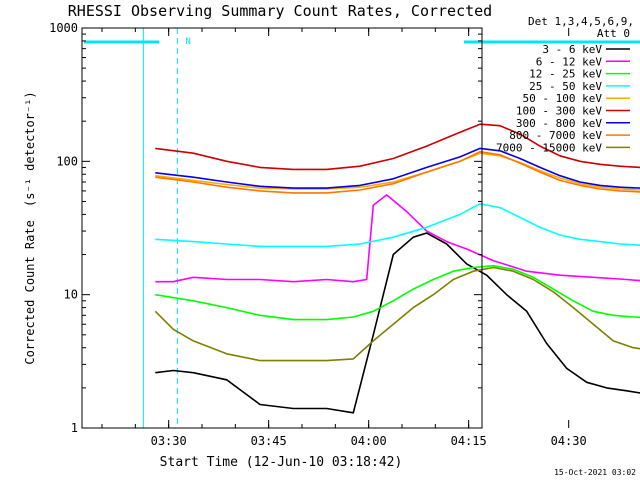  What do you see at coordinates (369, 441) in the screenshot?
I see `x-tick-label: 04:00` at bounding box center [369, 441].